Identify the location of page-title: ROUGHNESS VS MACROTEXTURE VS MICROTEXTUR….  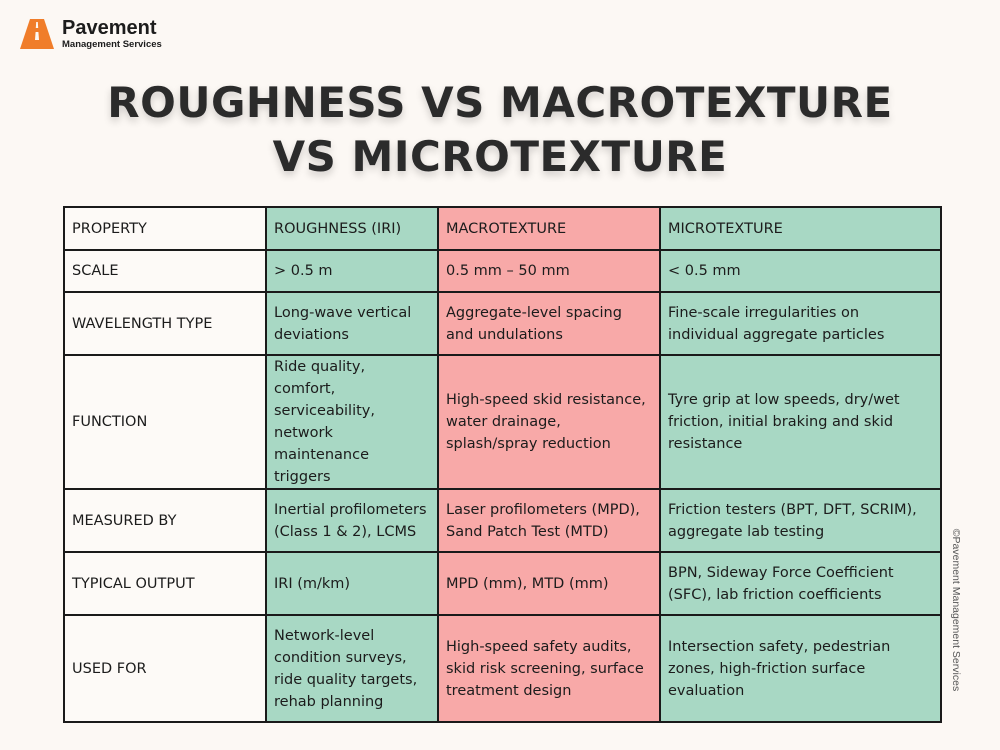
(500, 130).